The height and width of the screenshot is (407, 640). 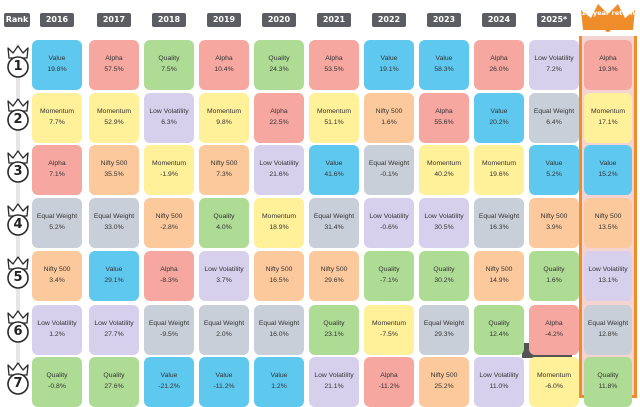 I want to click on factor-cell: Equal Weight 16.0%, so click(x=279, y=330).